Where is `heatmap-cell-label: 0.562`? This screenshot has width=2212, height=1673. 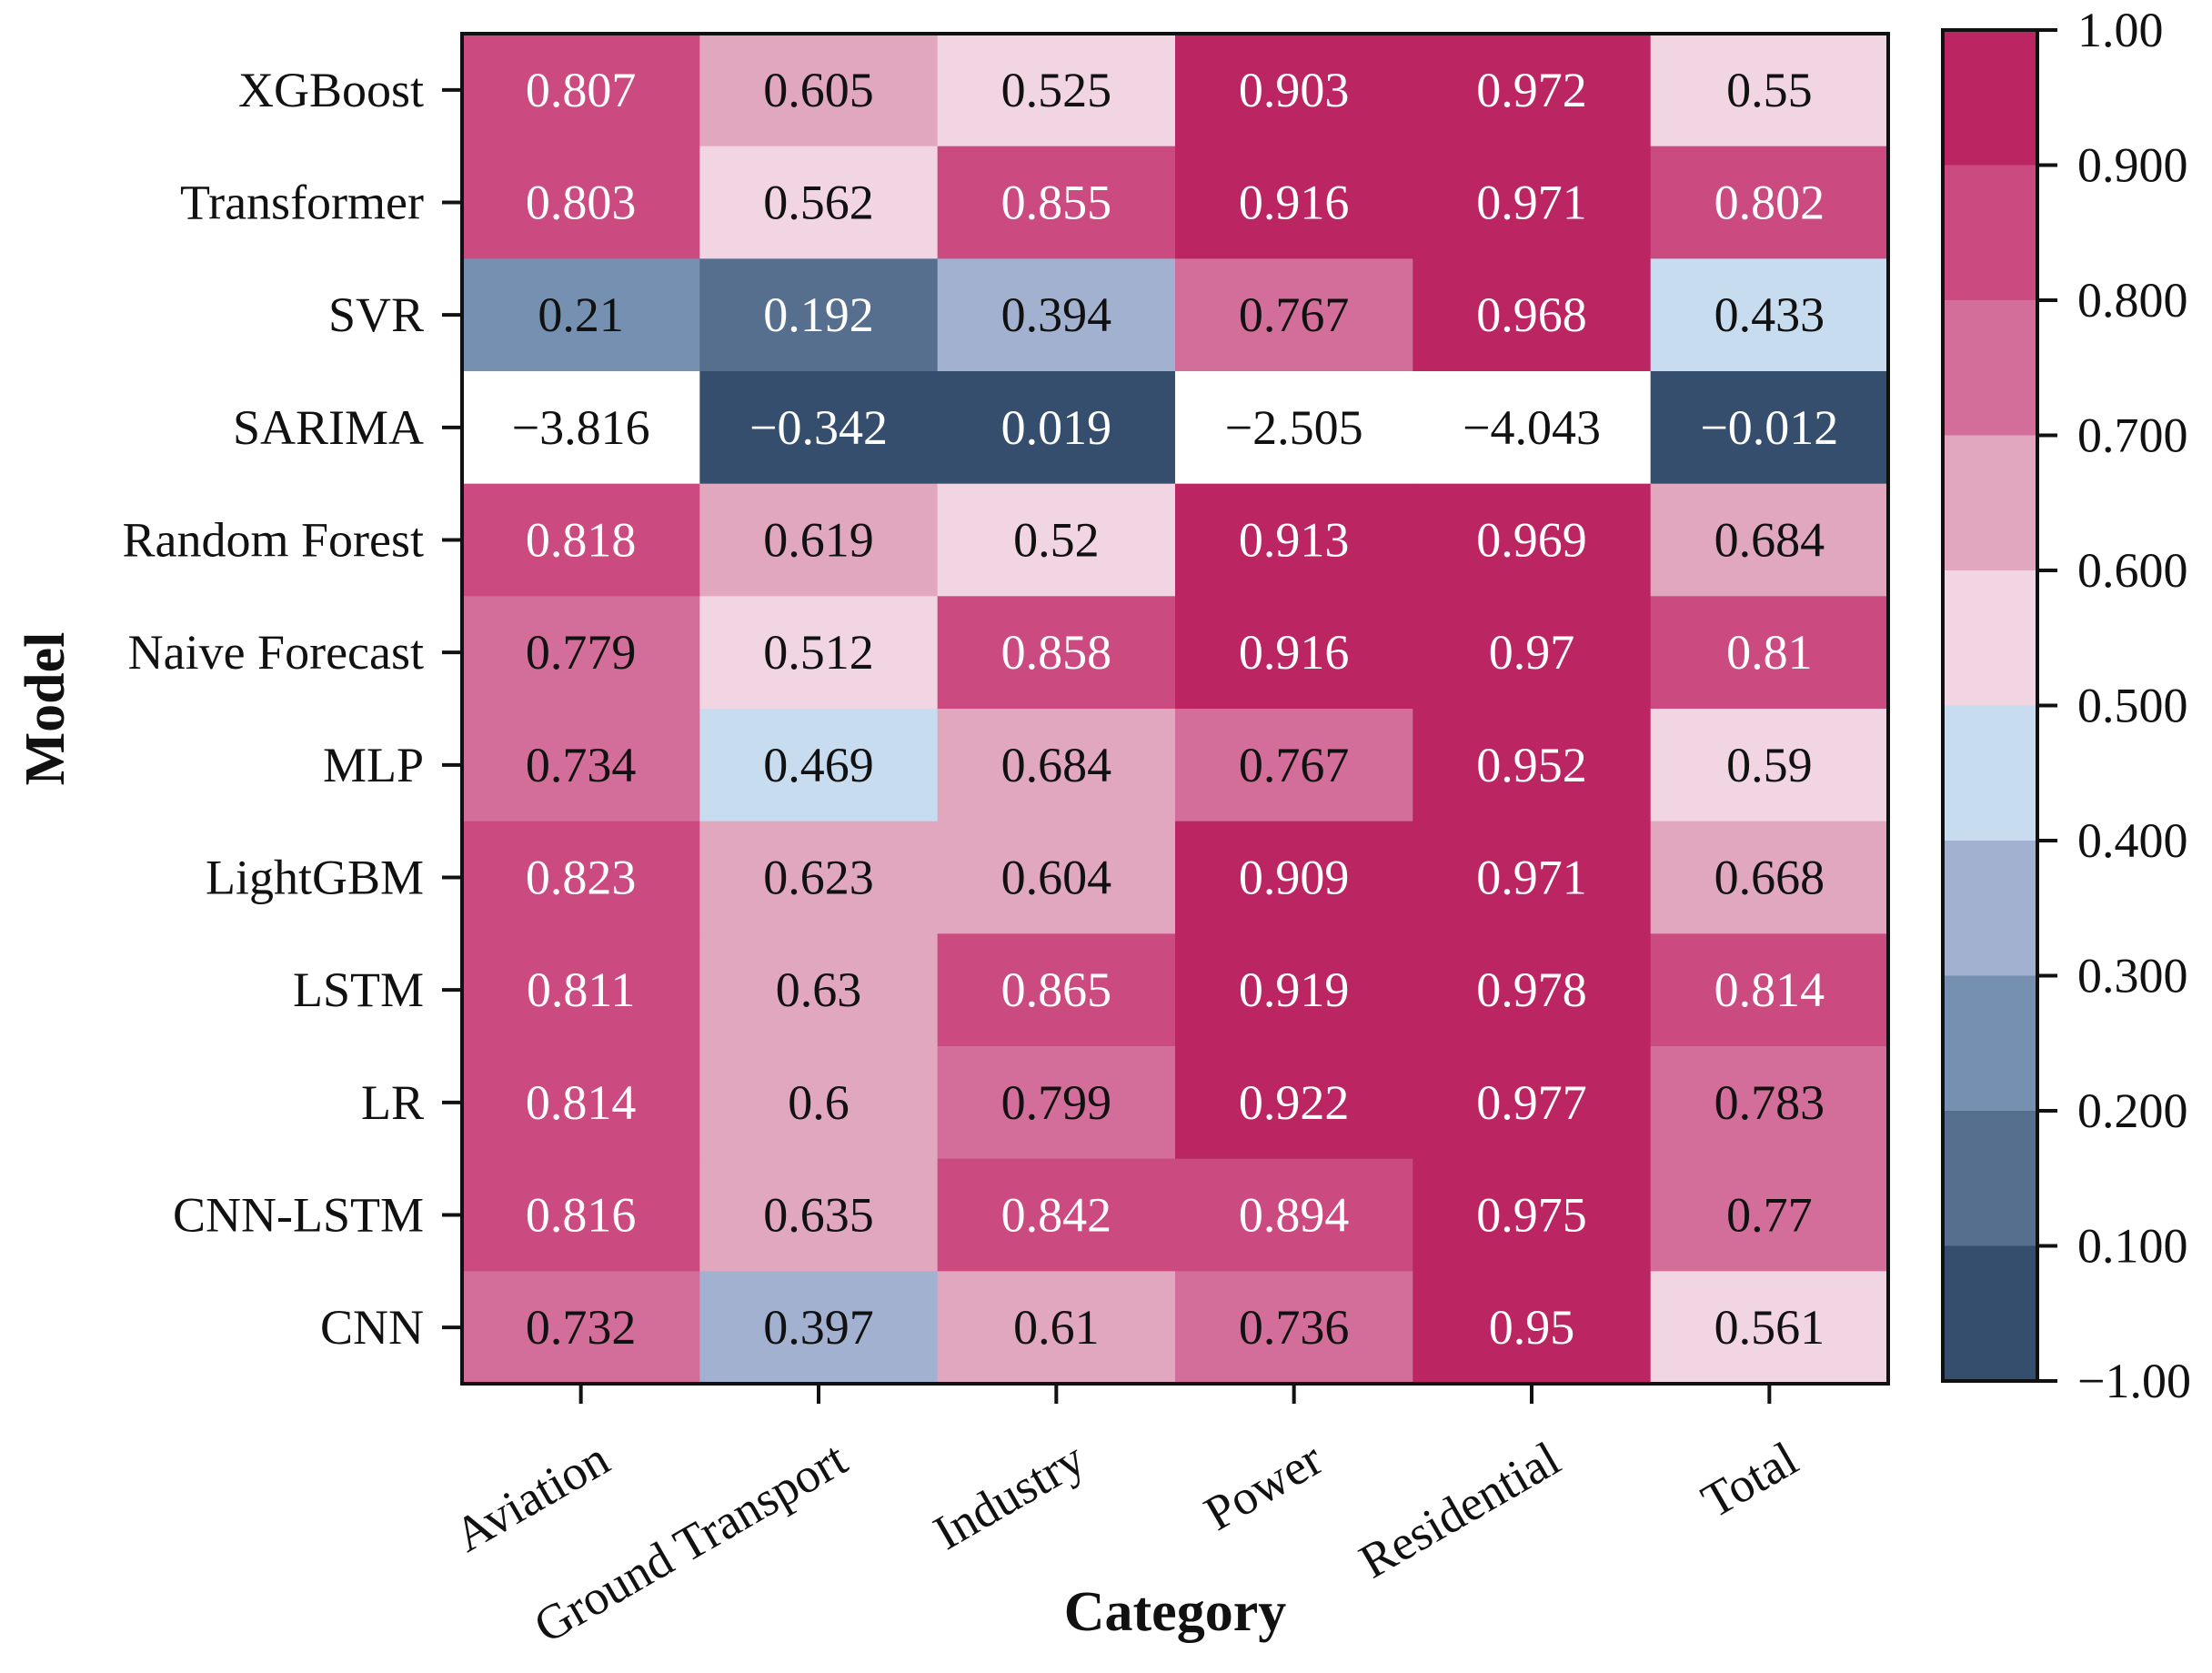 heatmap-cell-label: 0.562 is located at coordinates (818, 203).